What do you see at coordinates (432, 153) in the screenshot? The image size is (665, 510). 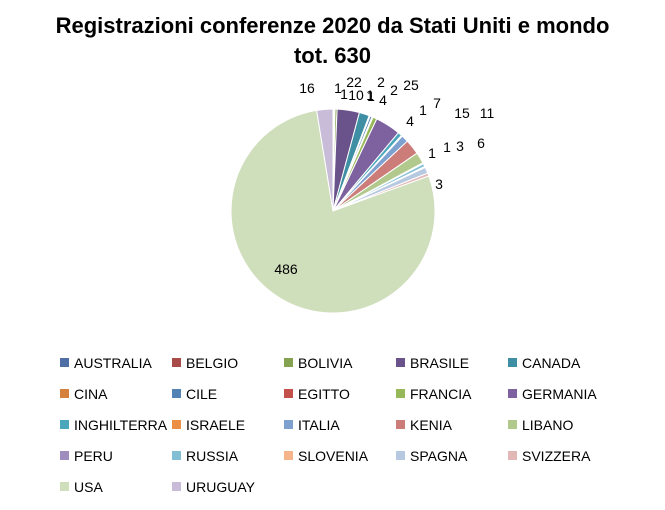 I see `data-label-peru: 1` at bounding box center [432, 153].